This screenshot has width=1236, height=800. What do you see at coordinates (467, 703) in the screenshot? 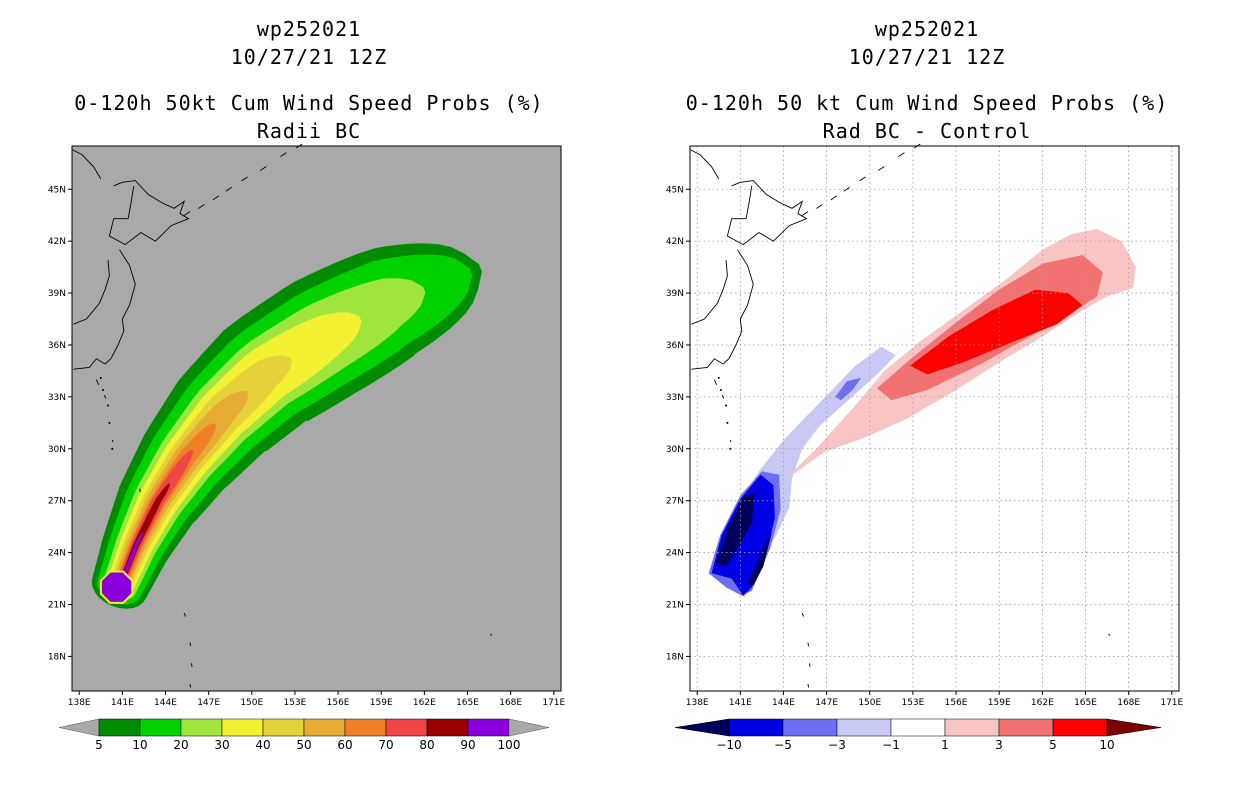
I see `x-tick-label: 165E` at bounding box center [467, 703].